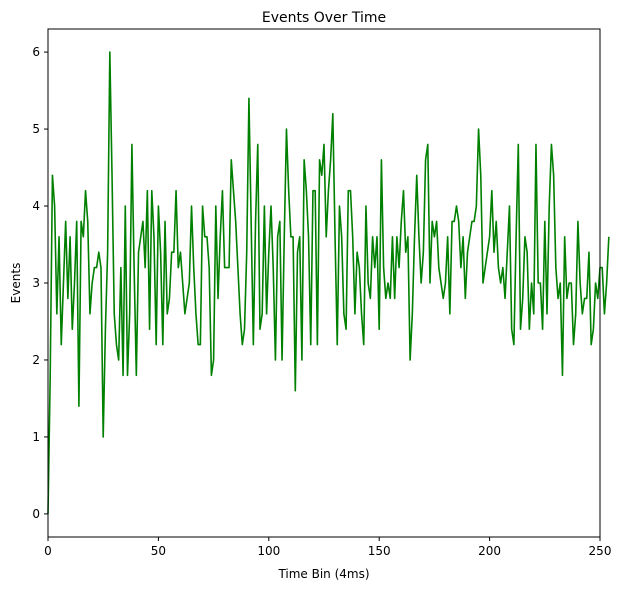  Describe the element at coordinates (324, 18) in the screenshot. I see `chart-title: Events Over Time` at that location.